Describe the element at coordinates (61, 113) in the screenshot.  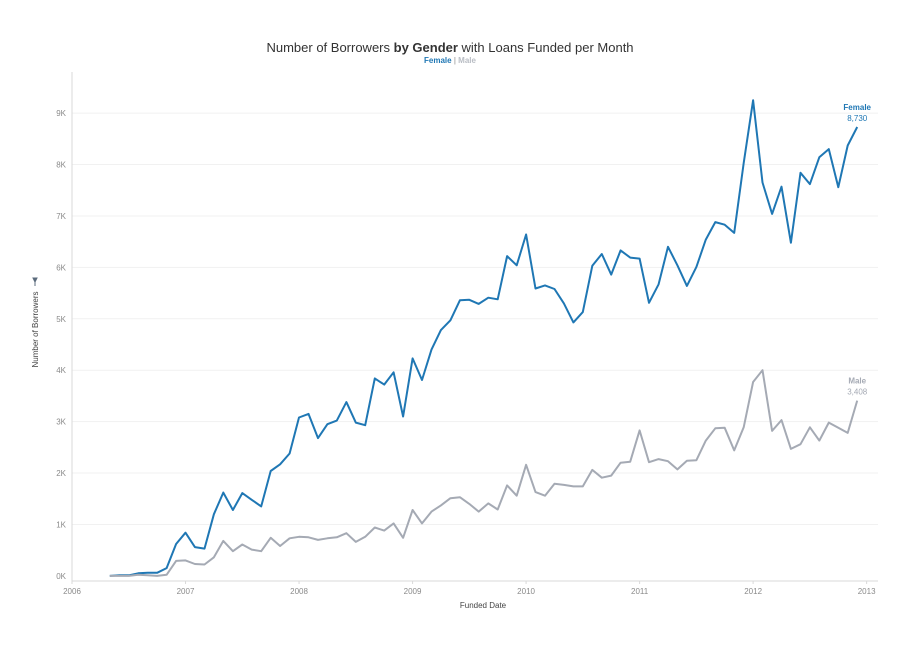
I see `y-tick-label: 9K` at that location.